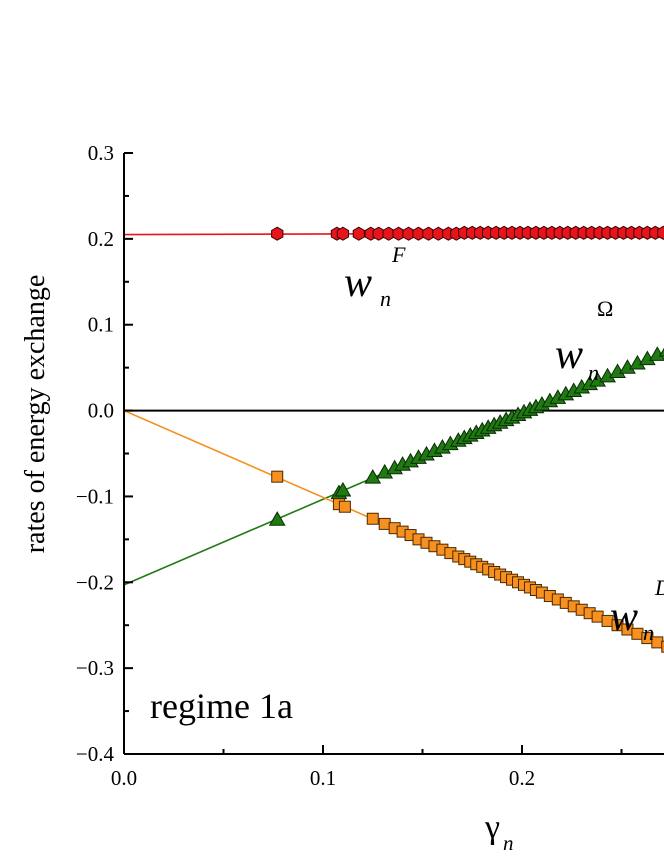  I want to click on series-label-square: w, so click(624, 617).